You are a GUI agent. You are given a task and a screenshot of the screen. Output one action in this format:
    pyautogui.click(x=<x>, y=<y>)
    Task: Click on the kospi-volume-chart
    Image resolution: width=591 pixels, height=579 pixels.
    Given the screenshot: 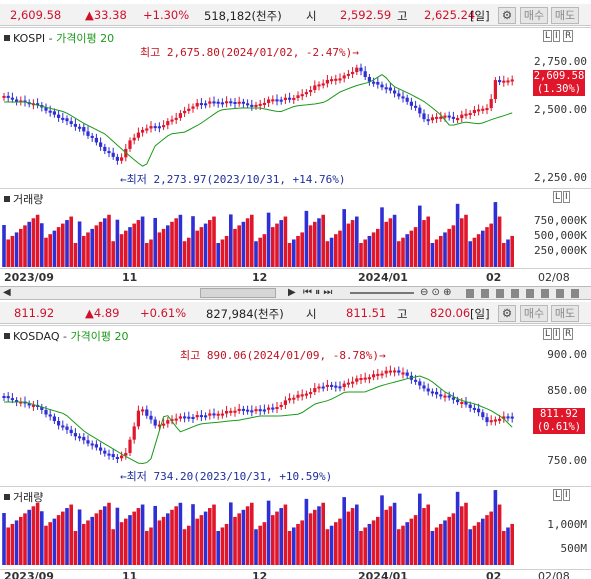 What is the action you would take?
    pyautogui.click(x=265, y=229)
    